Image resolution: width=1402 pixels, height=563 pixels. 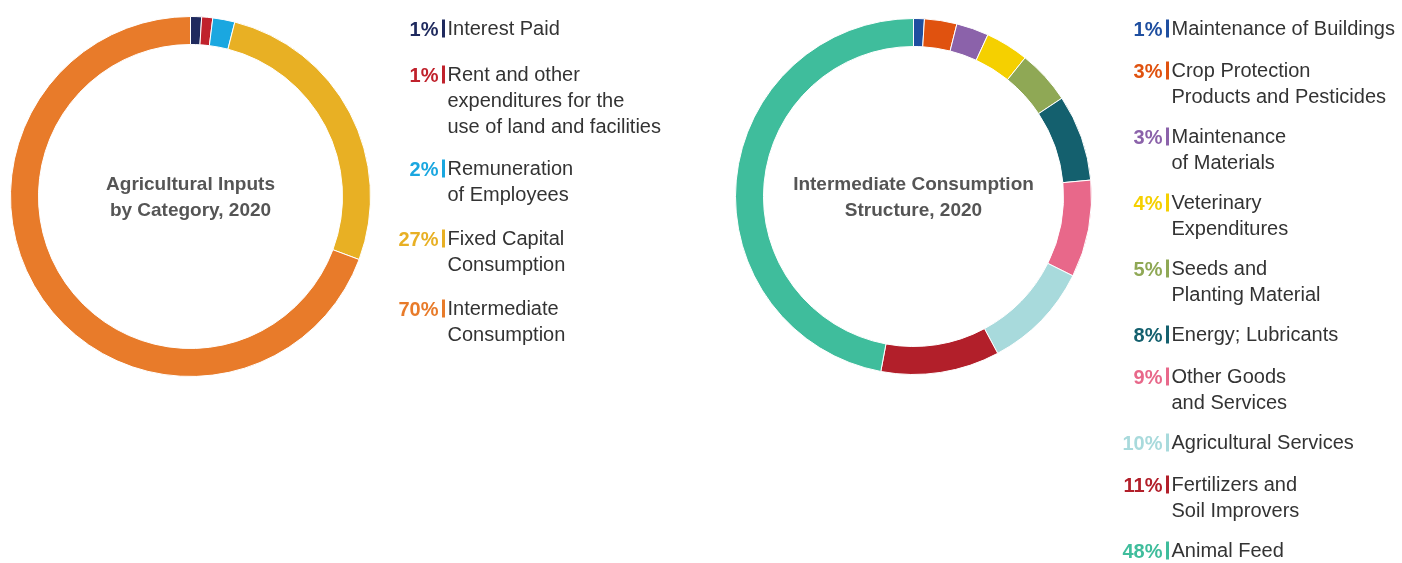 What do you see at coordinates (1279, 82) in the screenshot?
I see `legend-label: Crop Protection Products and Pesticides` at bounding box center [1279, 82].